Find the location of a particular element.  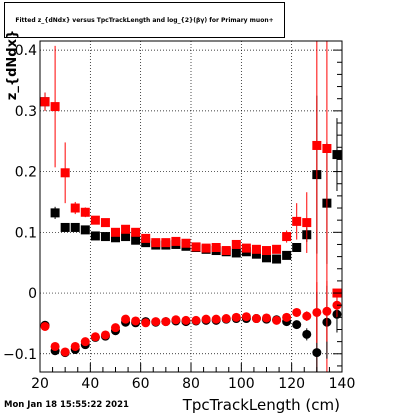

y-tick-label: 0.2 is located at coordinates (26, 173).